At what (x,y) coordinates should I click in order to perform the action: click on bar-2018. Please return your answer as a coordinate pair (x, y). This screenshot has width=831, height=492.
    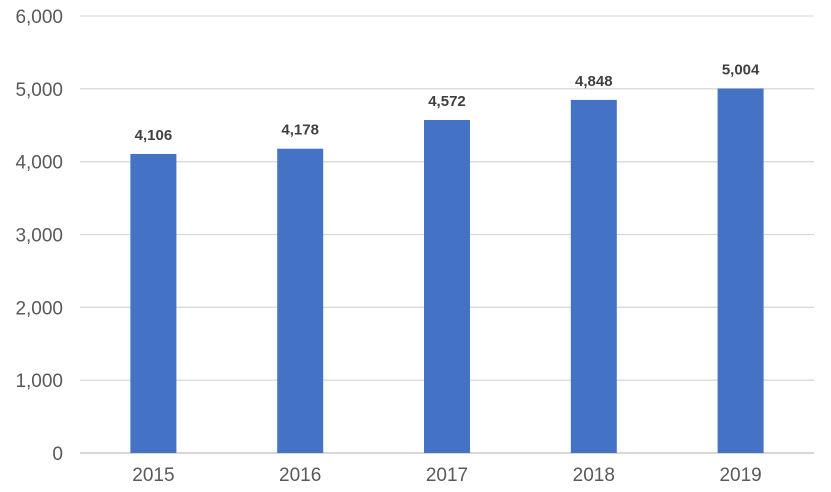
    Looking at the image, I should click on (593, 276).